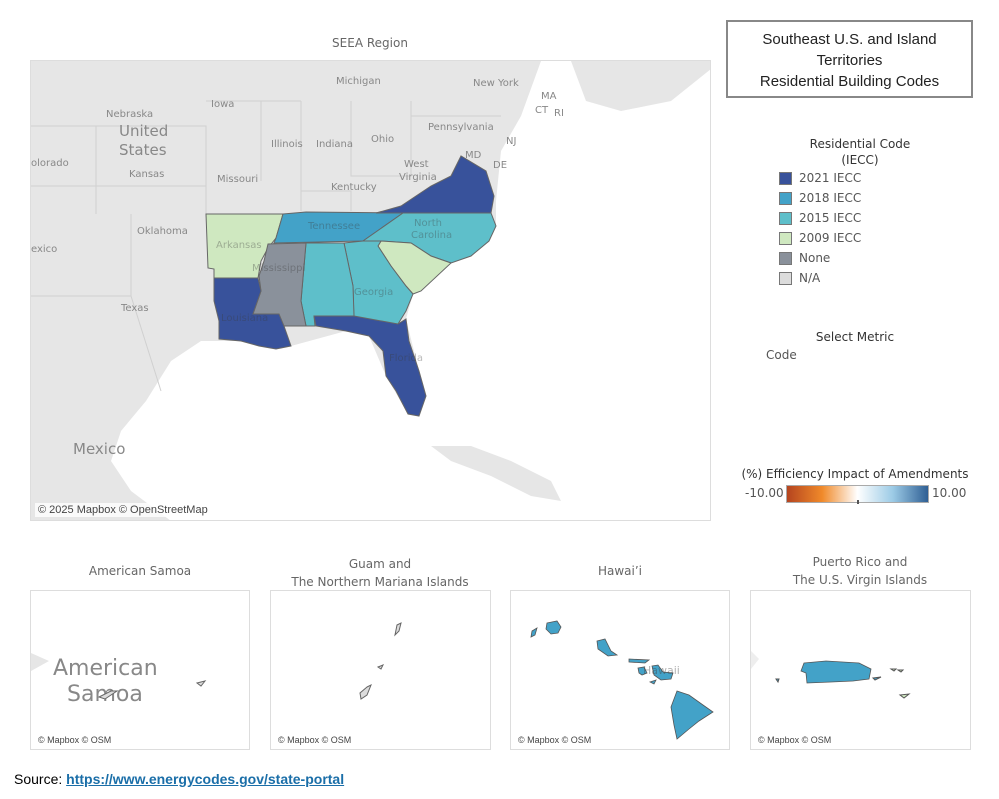 This screenshot has width=999, height=799. What do you see at coordinates (864, 238) in the screenshot?
I see `legend-item: 2009 IECC` at bounding box center [864, 238].